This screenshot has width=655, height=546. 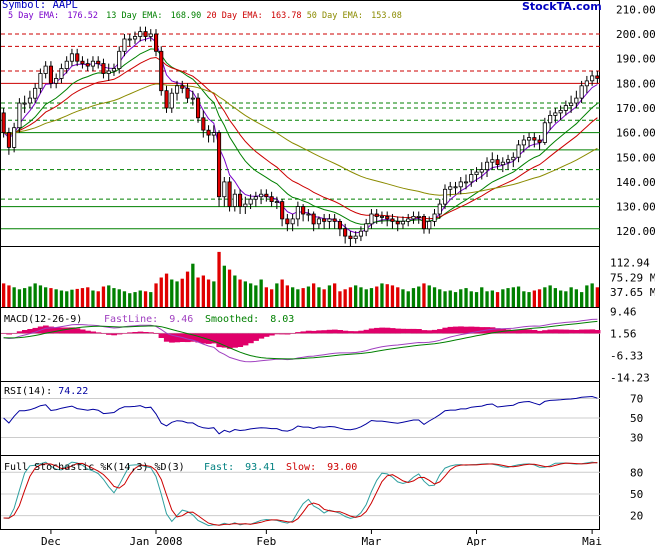 I want to click on stoch-lines, so click(x=300, y=494).